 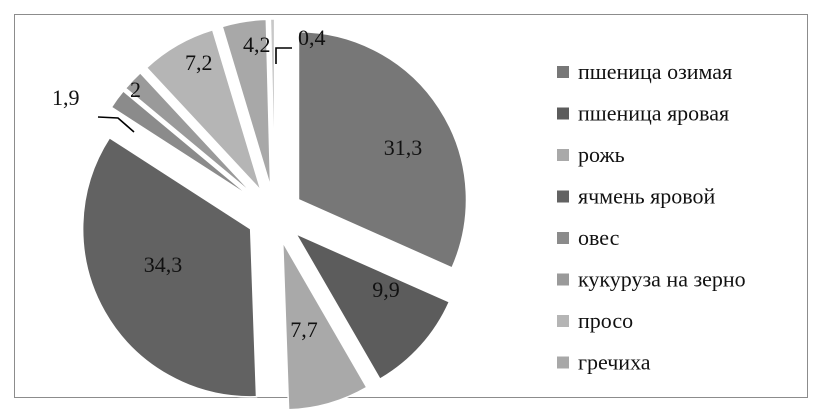 What do you see at coordinates (66, 97) in the screenshot?
I see `slice-label-5: 1,9` at bounding box center [66, 97].